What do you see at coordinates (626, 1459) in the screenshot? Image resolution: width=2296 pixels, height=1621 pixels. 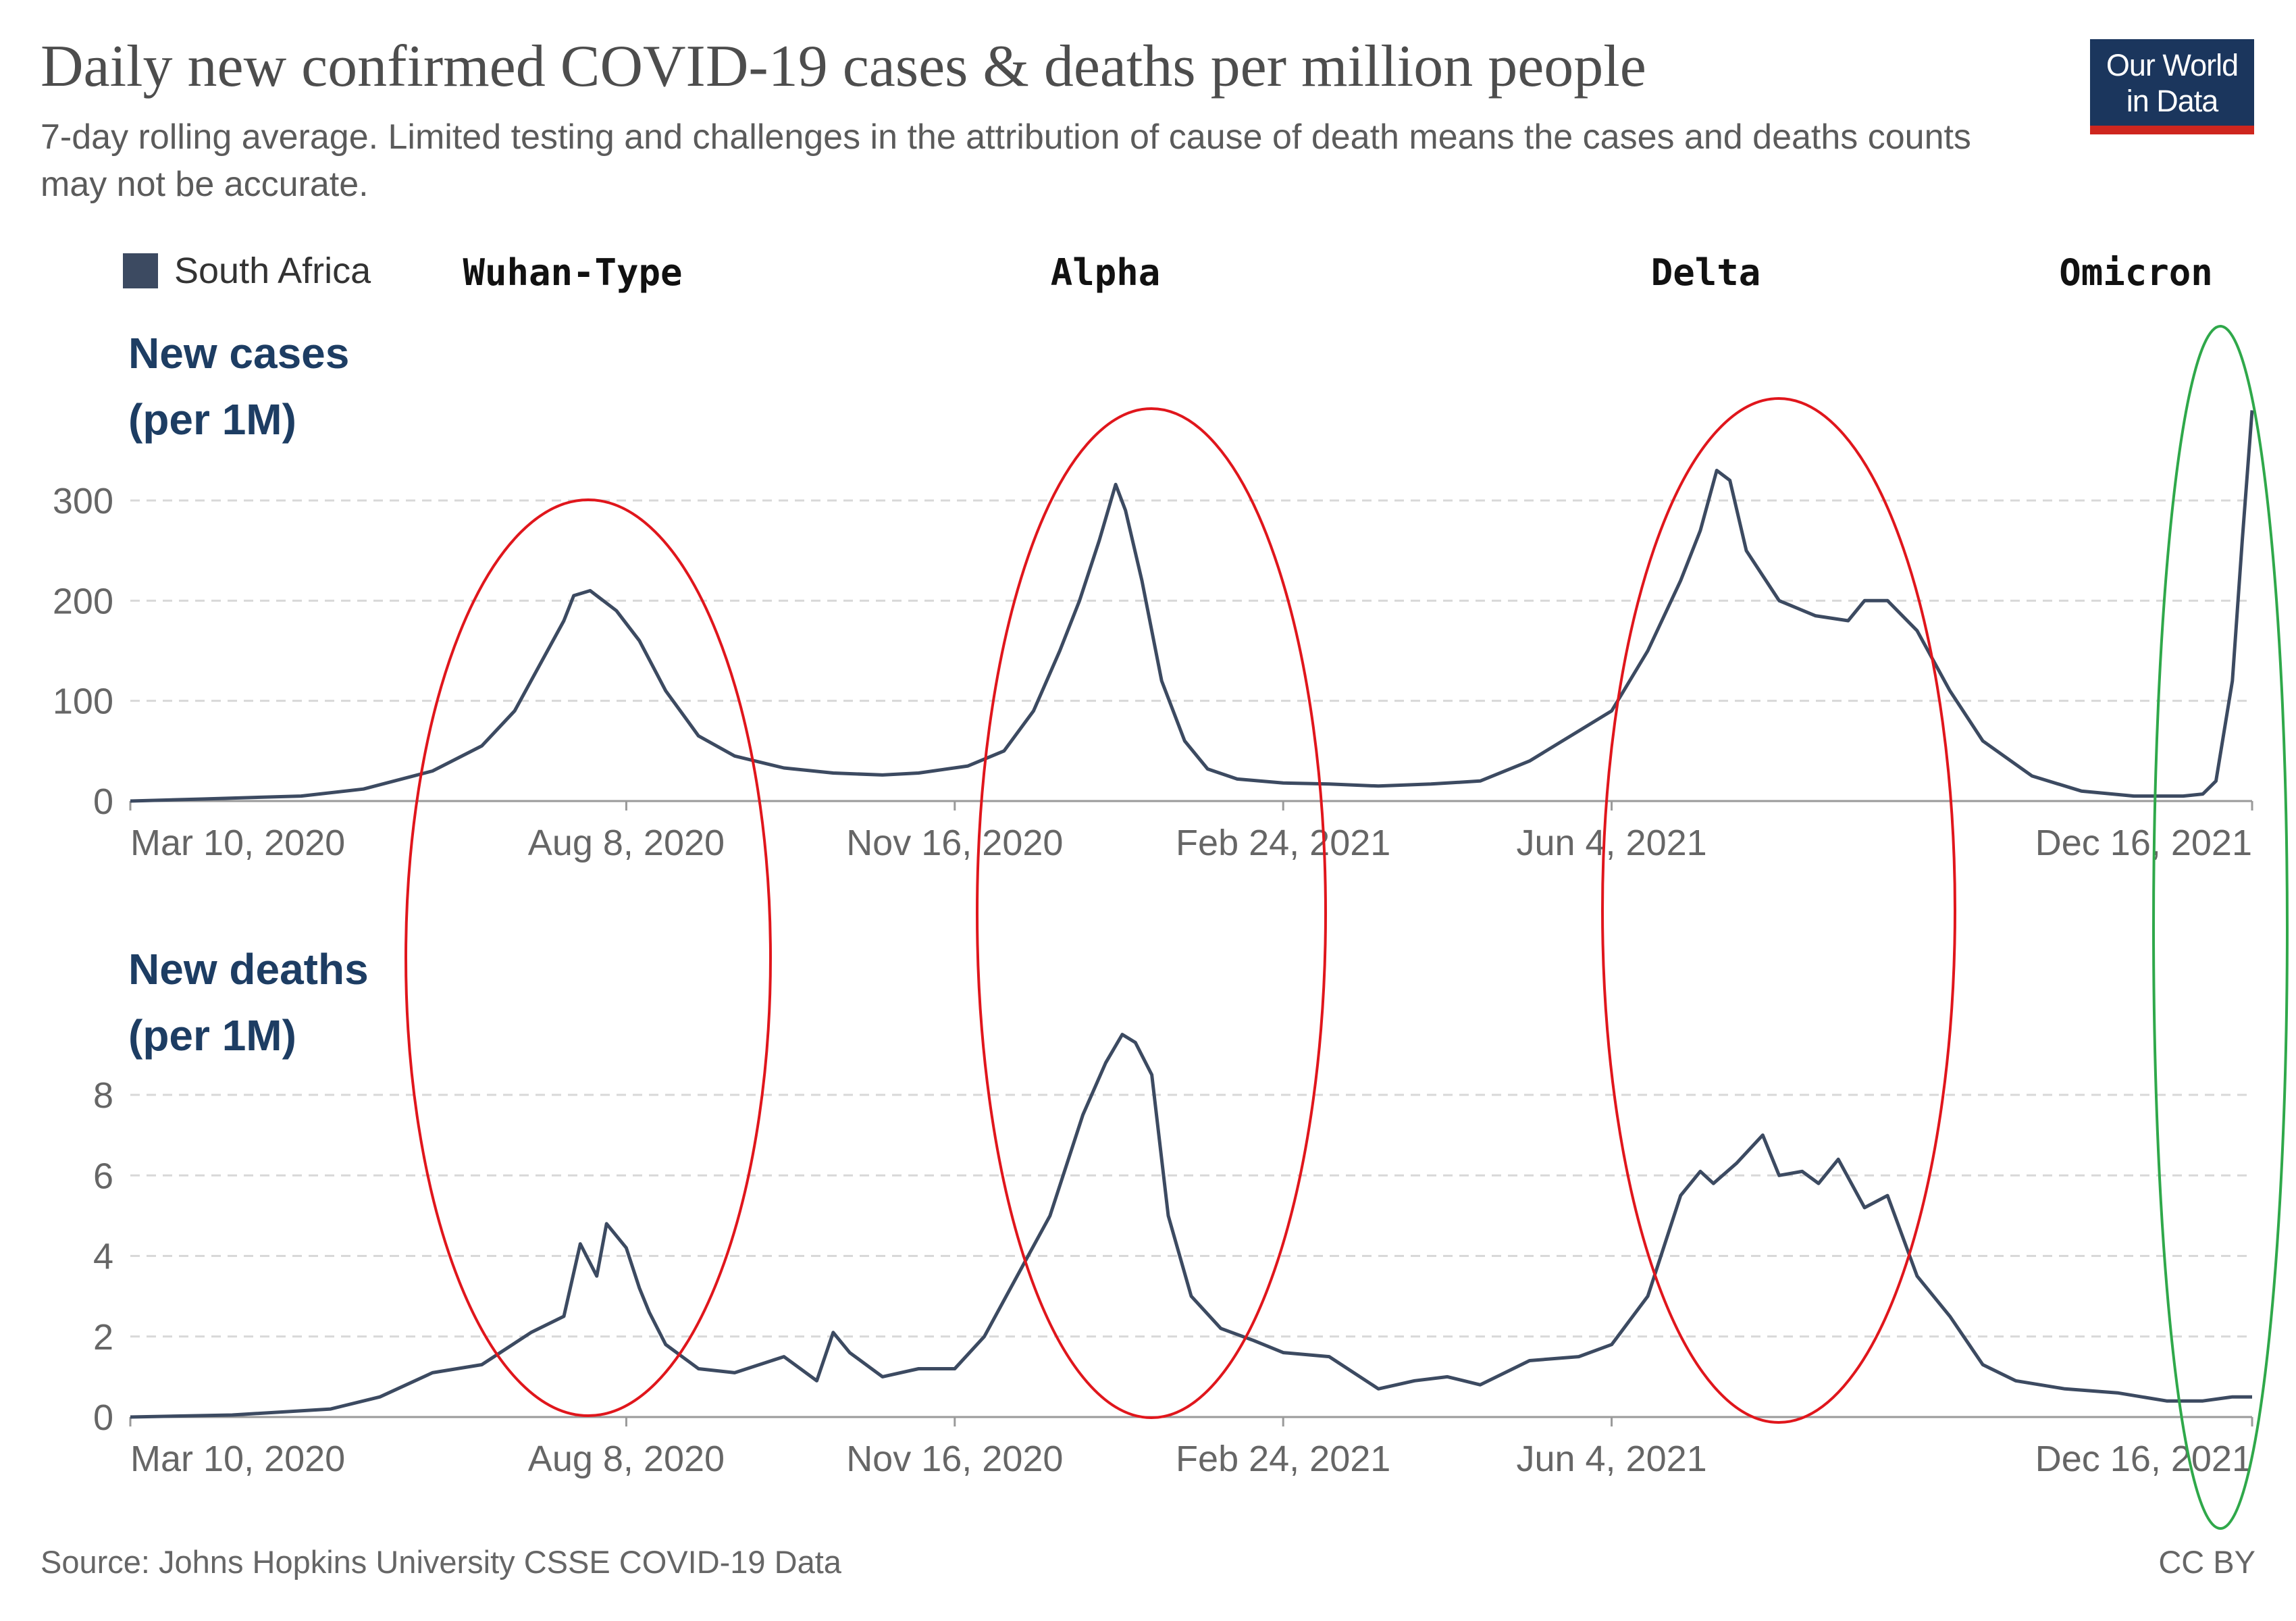 I see `deaths-x-tick-label: Aug 8, 2020` at bounding box center [626, 1459].